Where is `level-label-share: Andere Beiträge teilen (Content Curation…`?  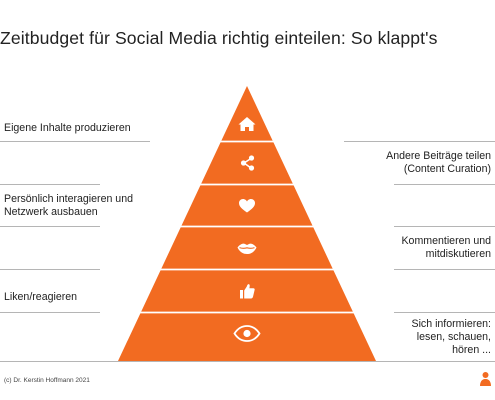
level-label-share: Andere Beiträge teilen (Content Curation… is located at coordinates (438, 162).